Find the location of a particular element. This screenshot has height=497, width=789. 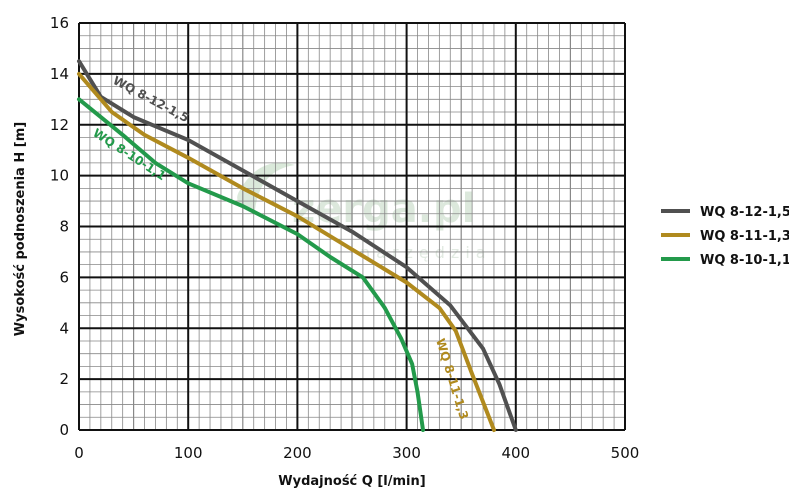

y-tick-label: 10 is located at coordinates (59, 176).